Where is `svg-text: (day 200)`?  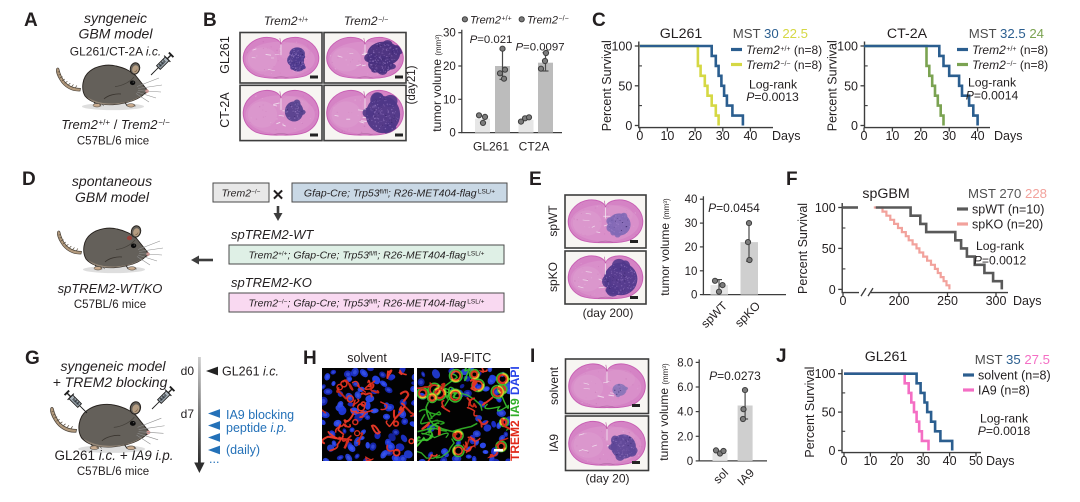 svg-text: (day 200) is located at coordinates (608, 313).